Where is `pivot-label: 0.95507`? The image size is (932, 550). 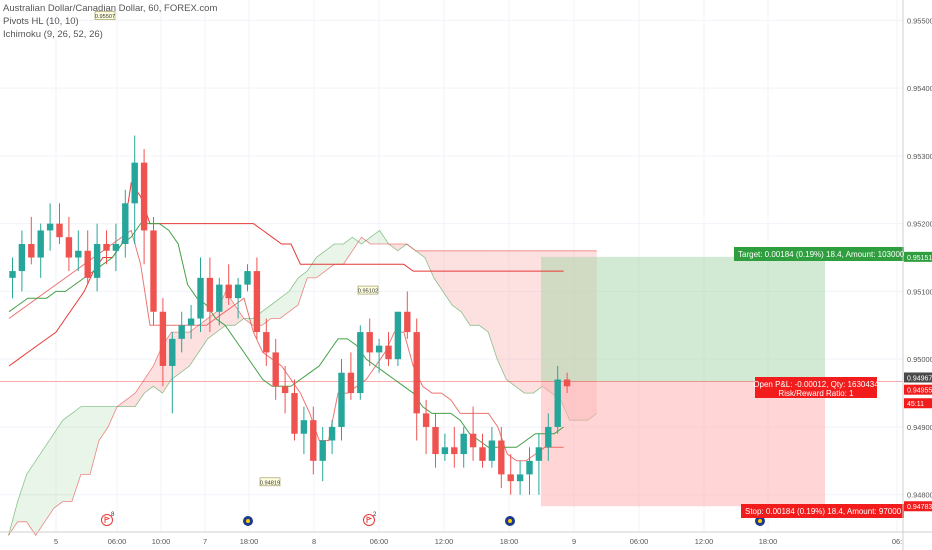
pivot-label: 0.95507 is located at coordinates (105, 17).